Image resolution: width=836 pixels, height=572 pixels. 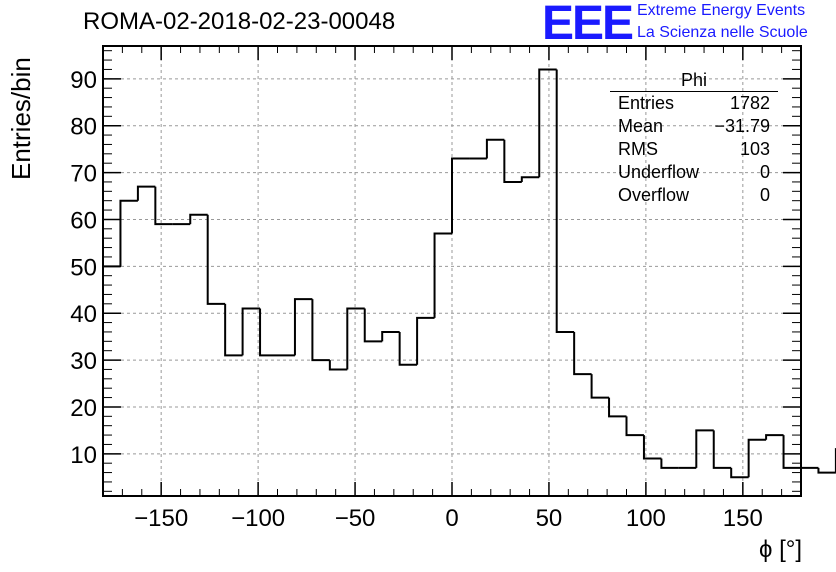 What do you see at coordinates (549, 518) in the screenshot?
I see `x-tick-label: 50` at bounding box center [549, 518].